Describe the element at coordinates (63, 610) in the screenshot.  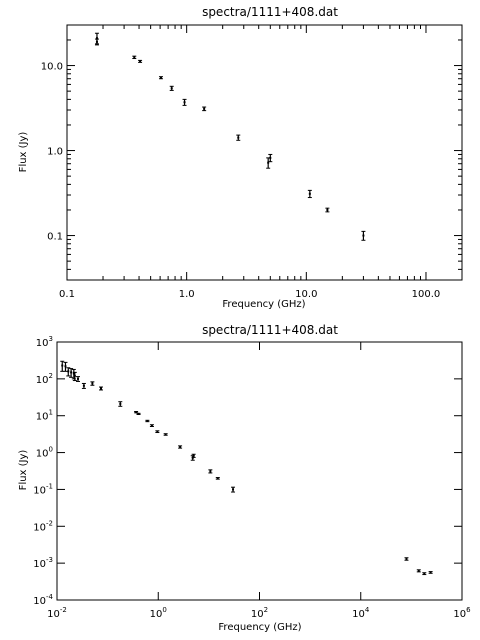
I see `x-tick-exponent: -2` at that location.